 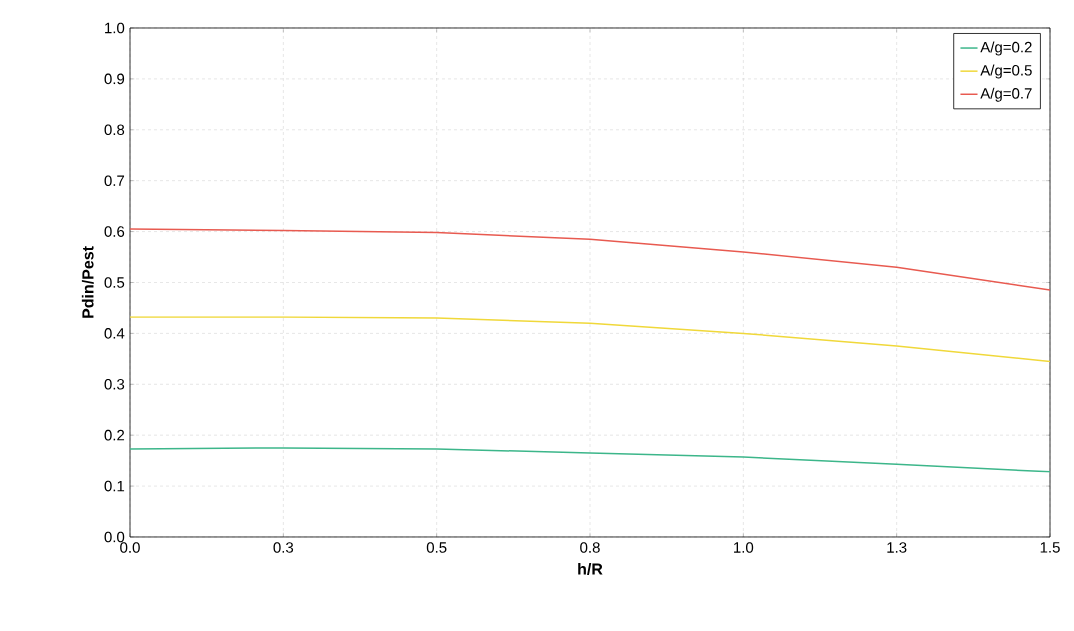 I want to click on y-tick-label: 0.3, so click(x=114, y=384).